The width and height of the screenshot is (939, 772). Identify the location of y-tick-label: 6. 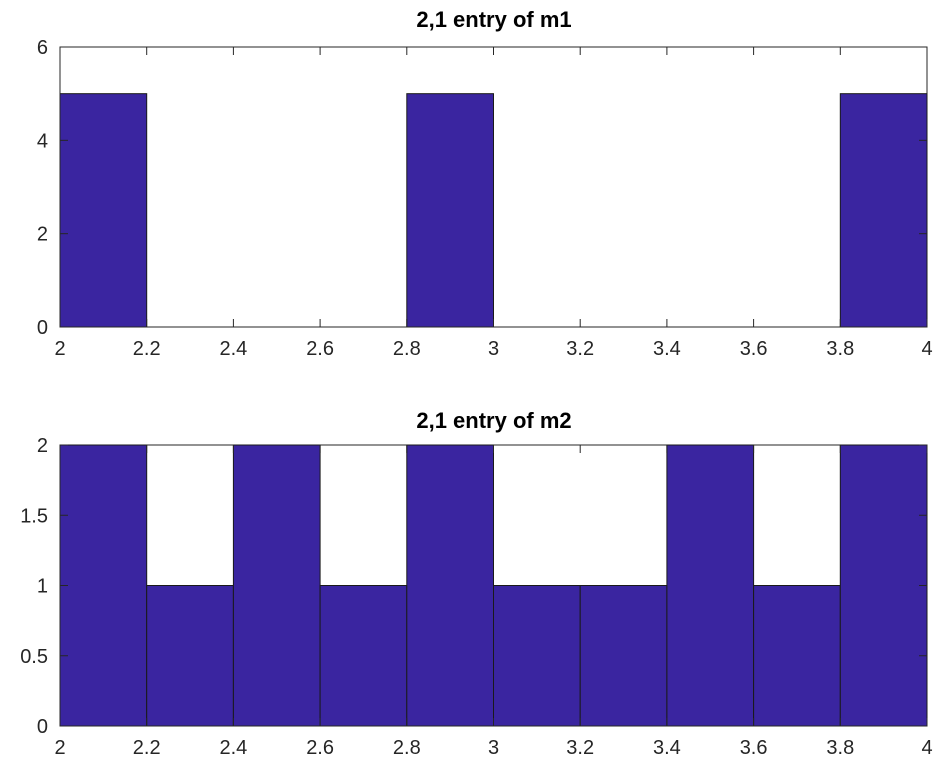
(42, 48).